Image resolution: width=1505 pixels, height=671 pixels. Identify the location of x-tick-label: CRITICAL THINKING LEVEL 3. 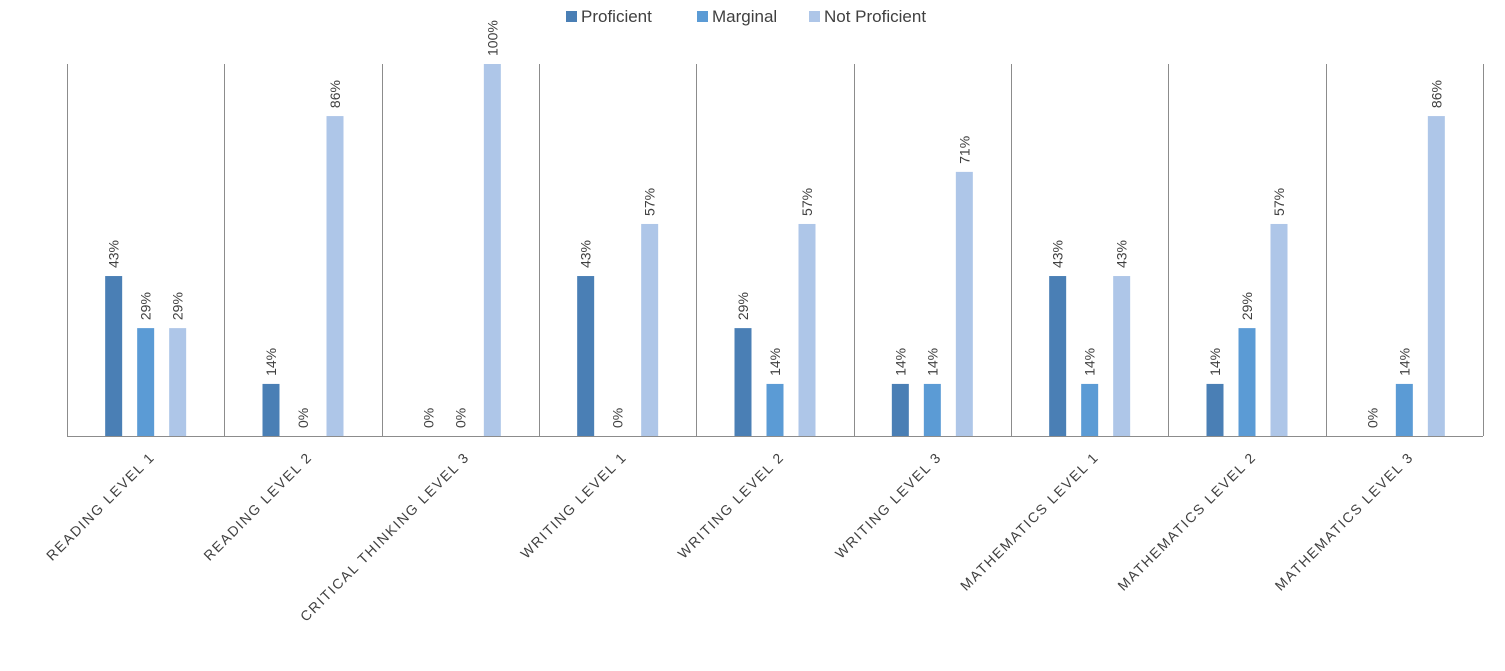
(385, 537).